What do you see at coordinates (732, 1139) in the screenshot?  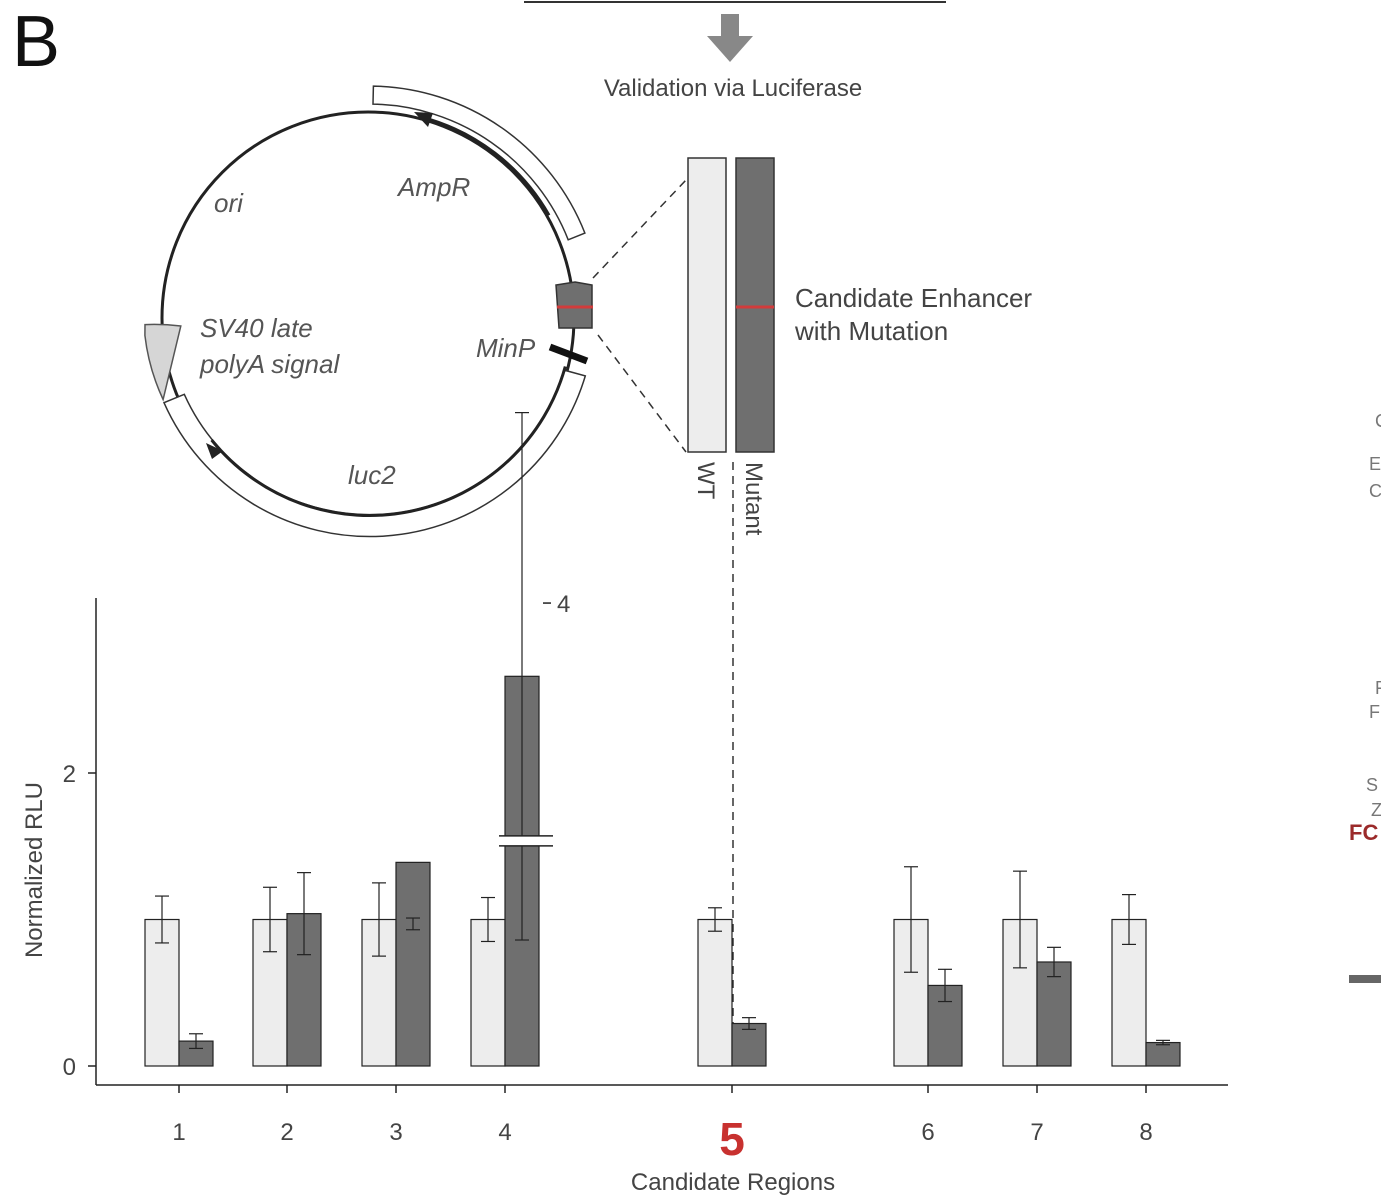 I see `x-tick-label-highlighted: 5` at bounding box center [732, 1139].